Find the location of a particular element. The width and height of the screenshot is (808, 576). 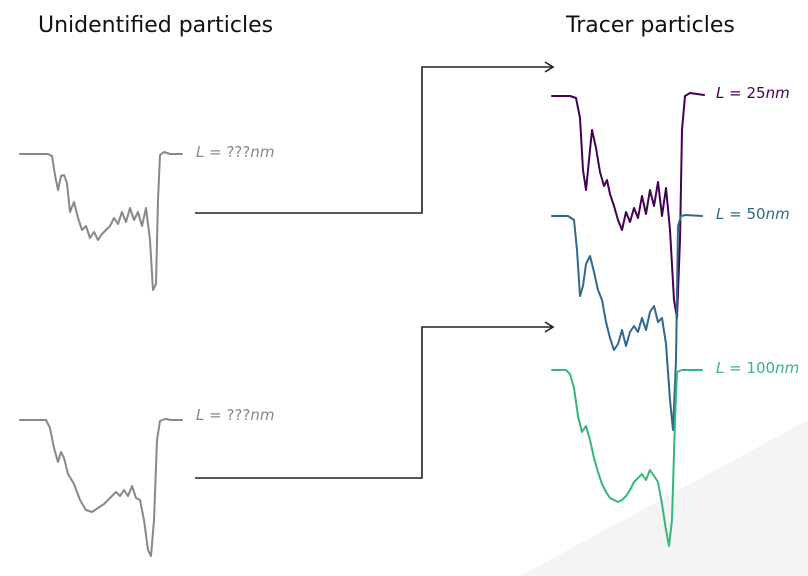

unknown-trace-2-label: L = ???nm is located at coordinates (235, 415).